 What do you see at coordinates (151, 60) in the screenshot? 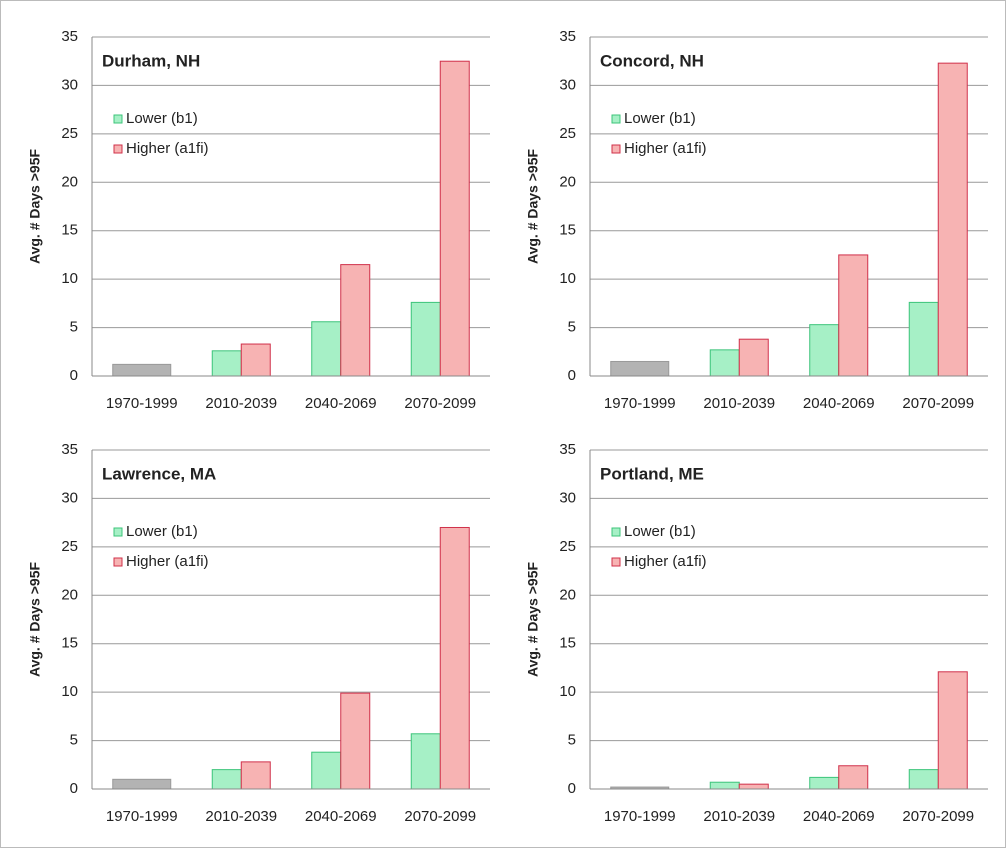
I see `chart-title: Durham, NH` at bounding box center [151, 60].